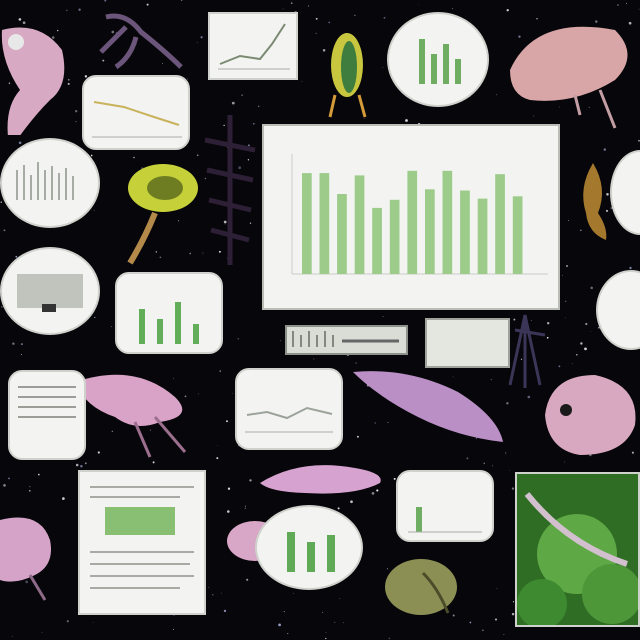 The height and width of the screenshot is (640, 640). I want to click on legend-strip-panel, so click(346, 340).